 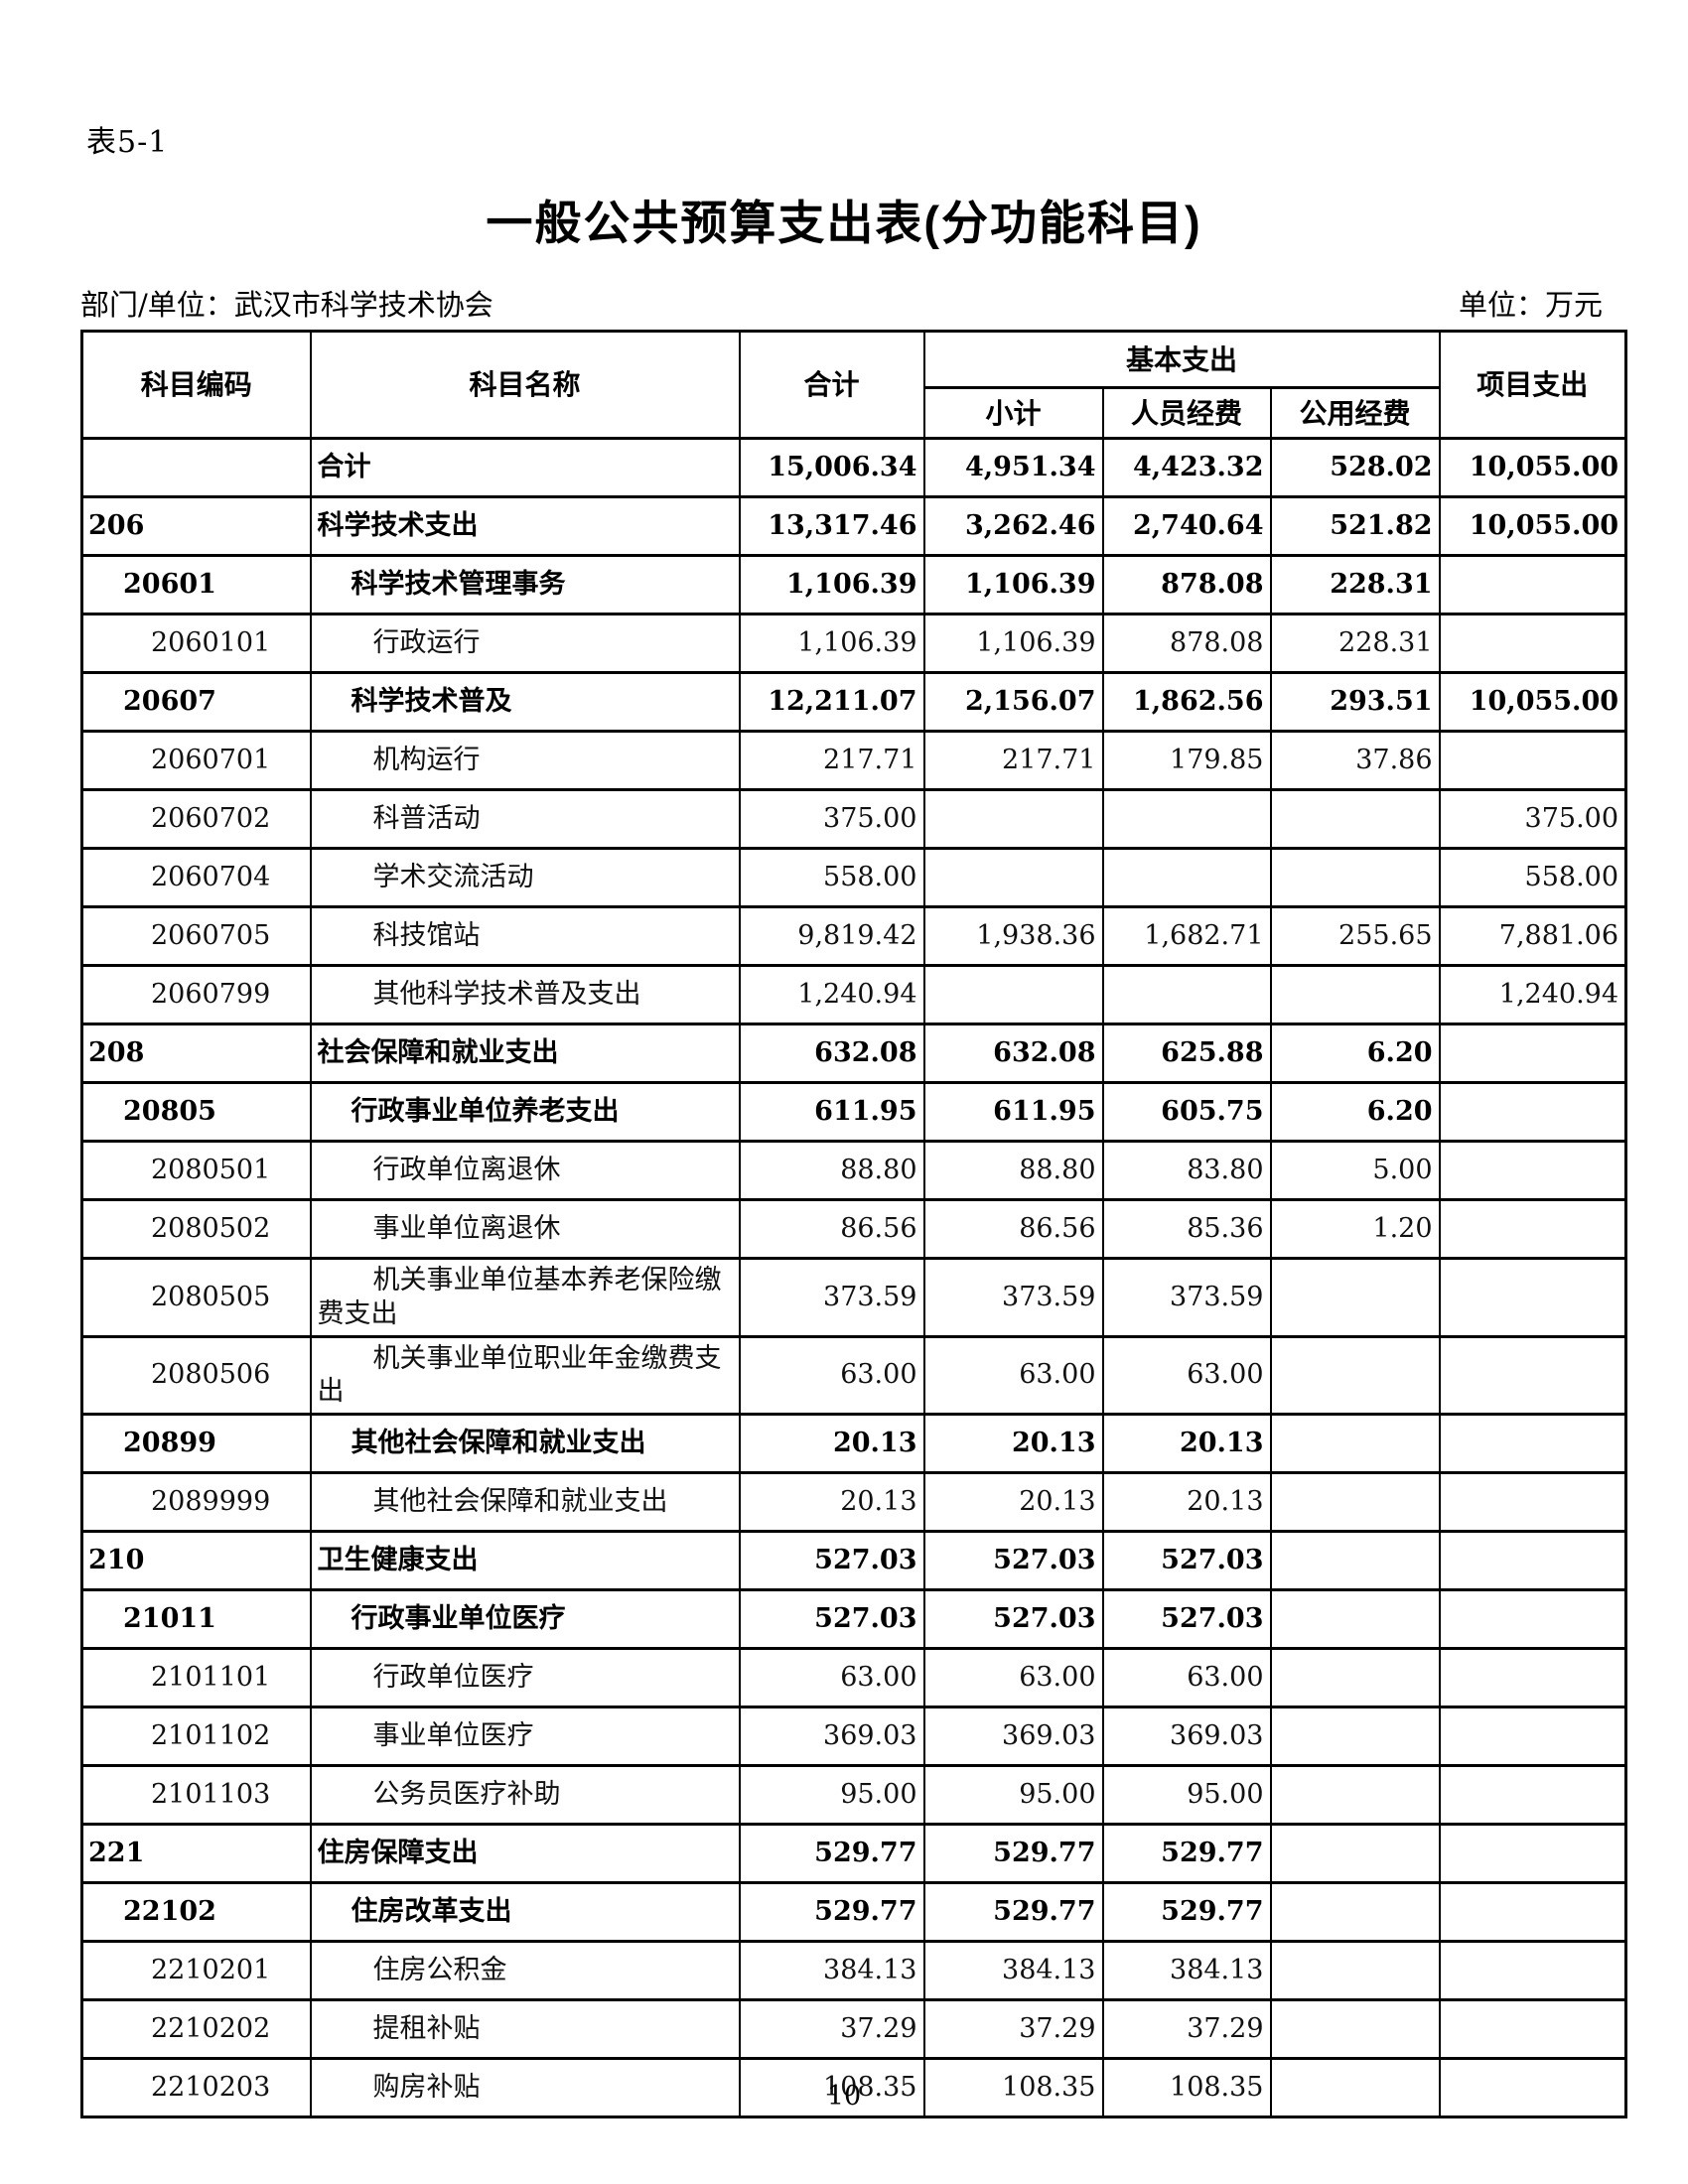 I want to click on page-title: 一般公共预算支出表(分功能科目), so click(x=844, y=223).